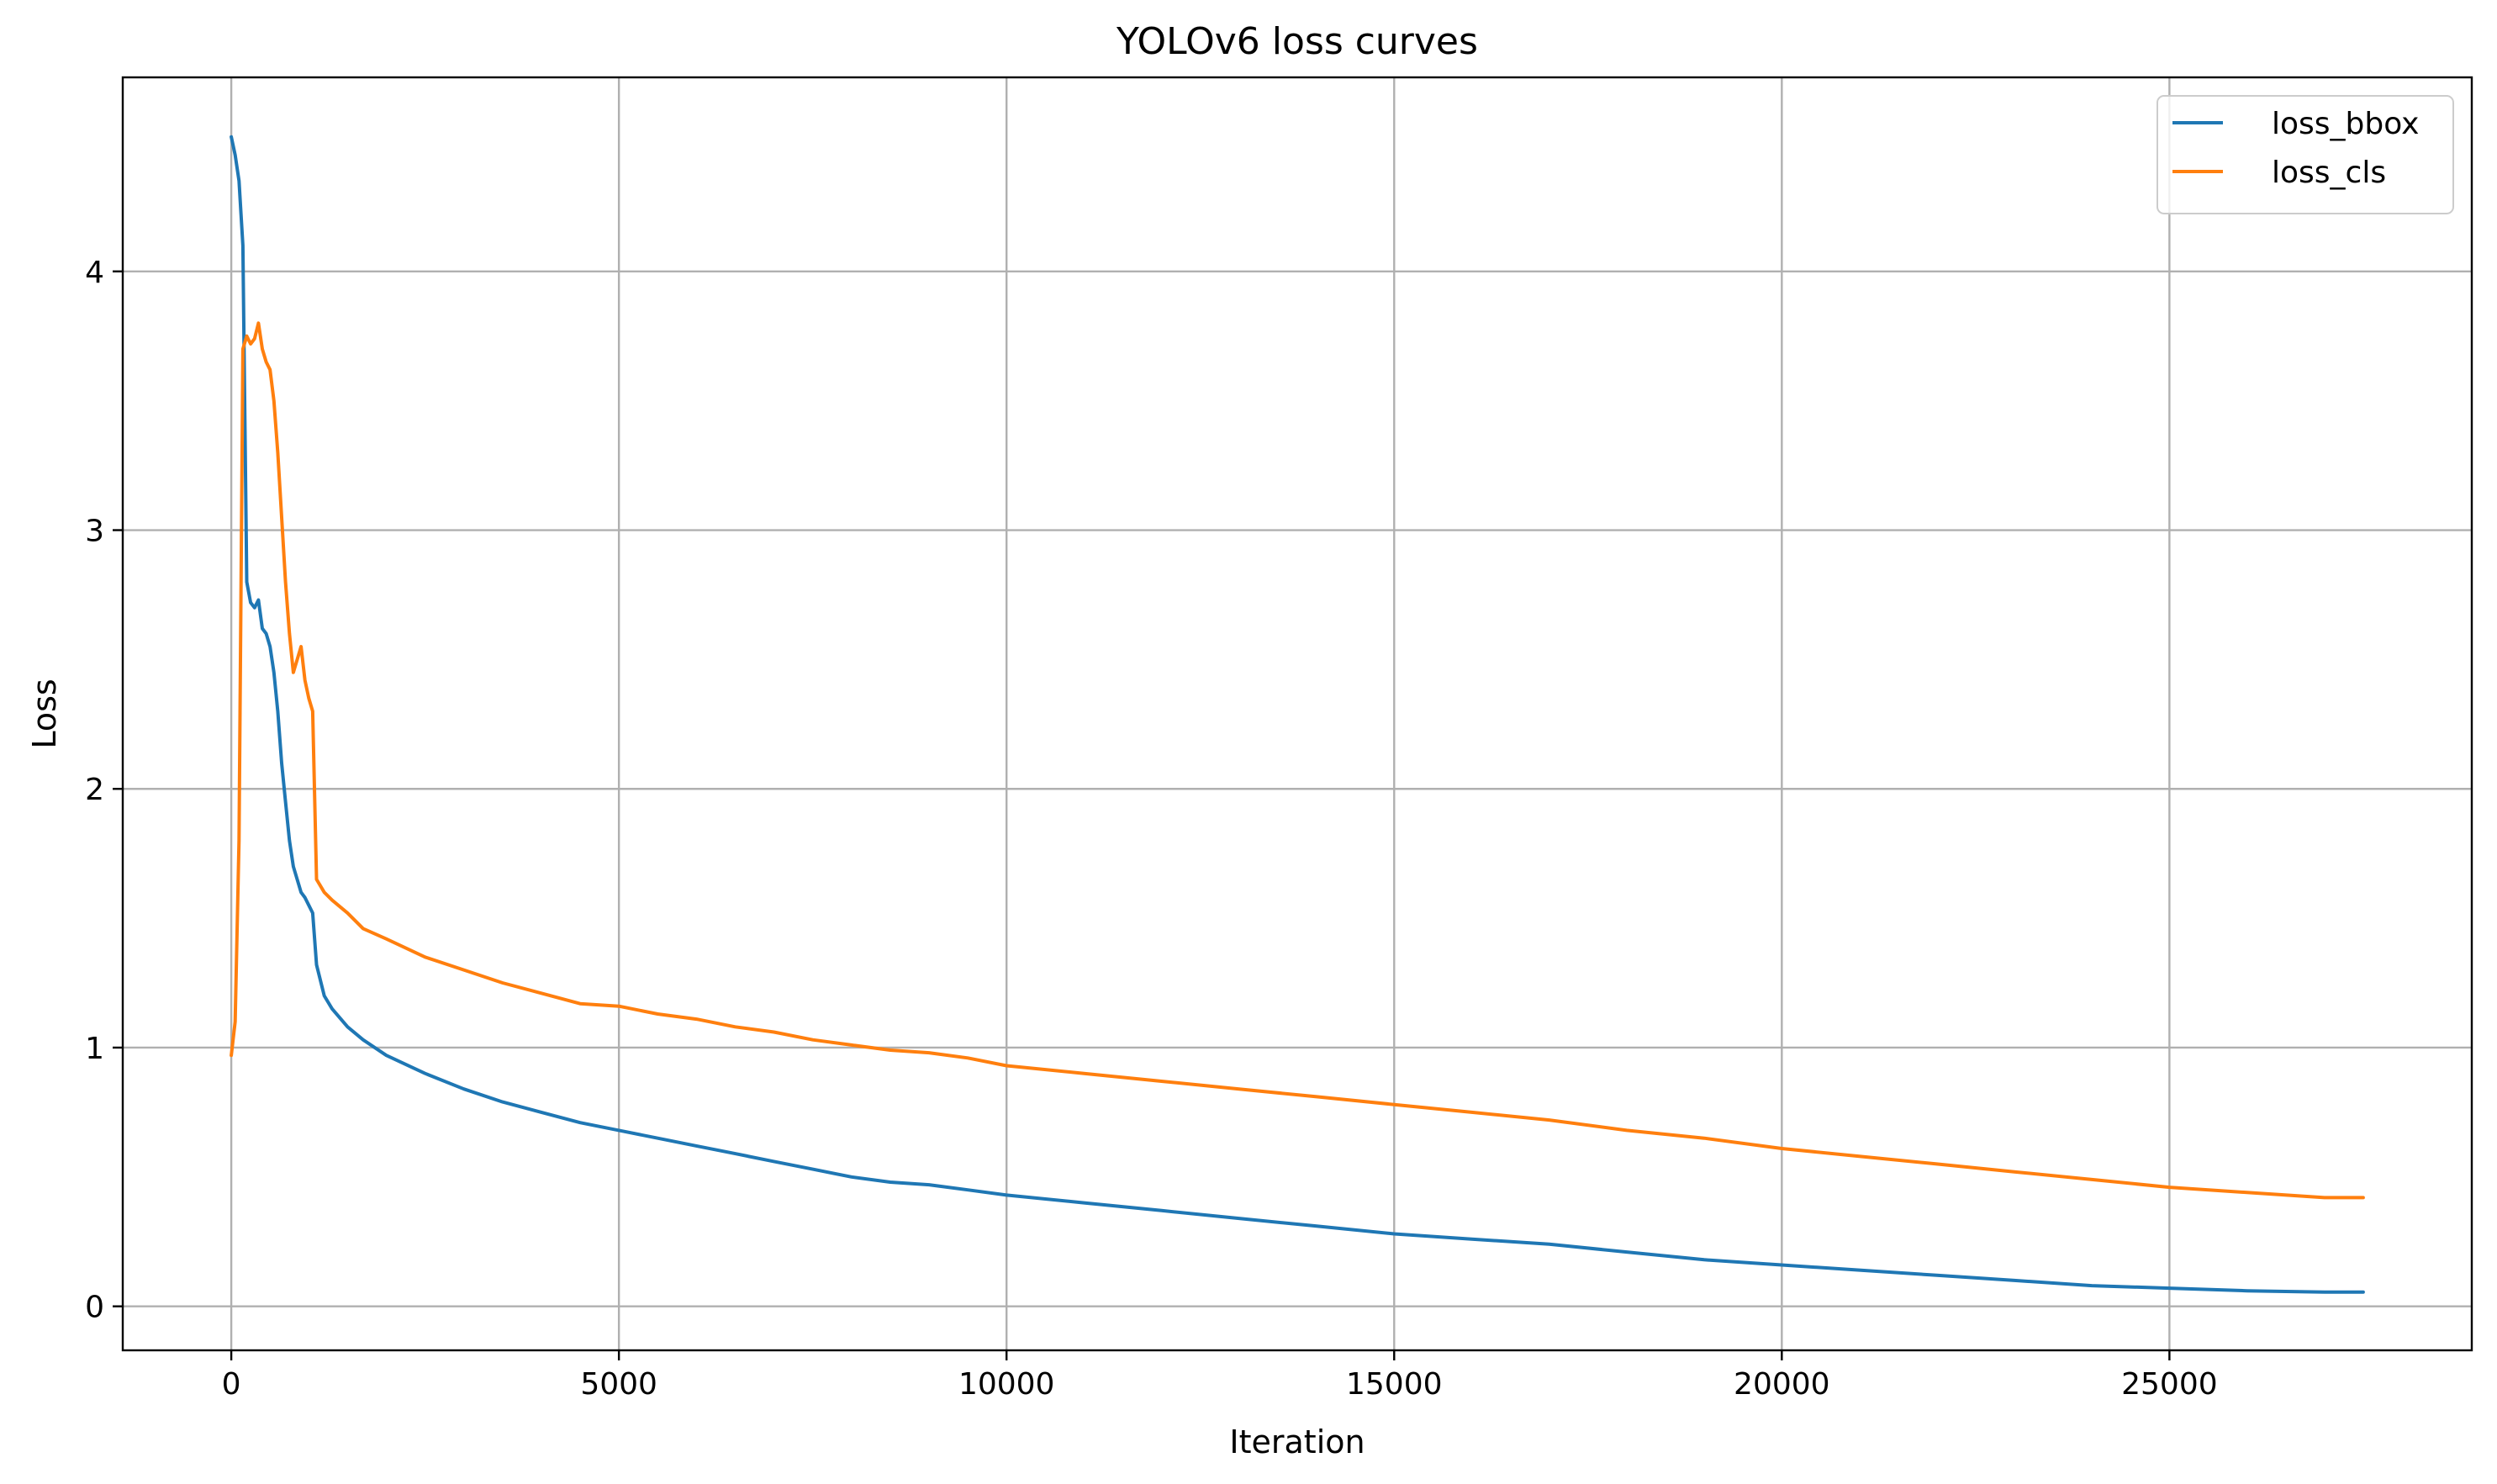  What do you see at coordinates (1394, 1384) in the screenshot?
I see `x-tick-label: 15000` at bounding box center [1394, 1384].